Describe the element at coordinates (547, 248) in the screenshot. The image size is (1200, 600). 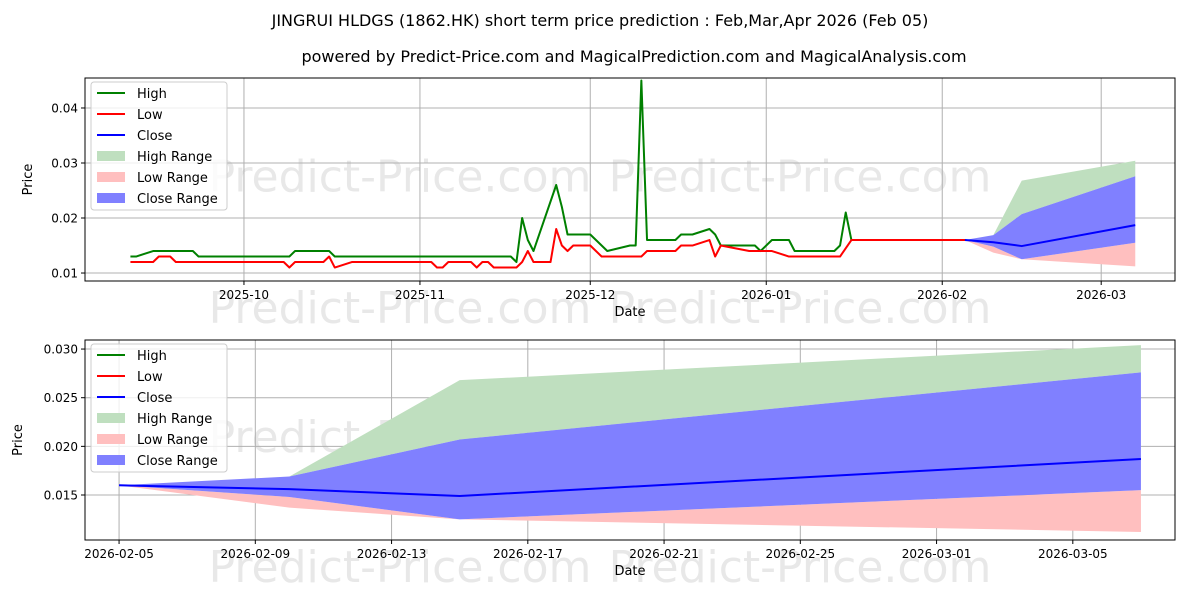
I see `low-line` at that location.